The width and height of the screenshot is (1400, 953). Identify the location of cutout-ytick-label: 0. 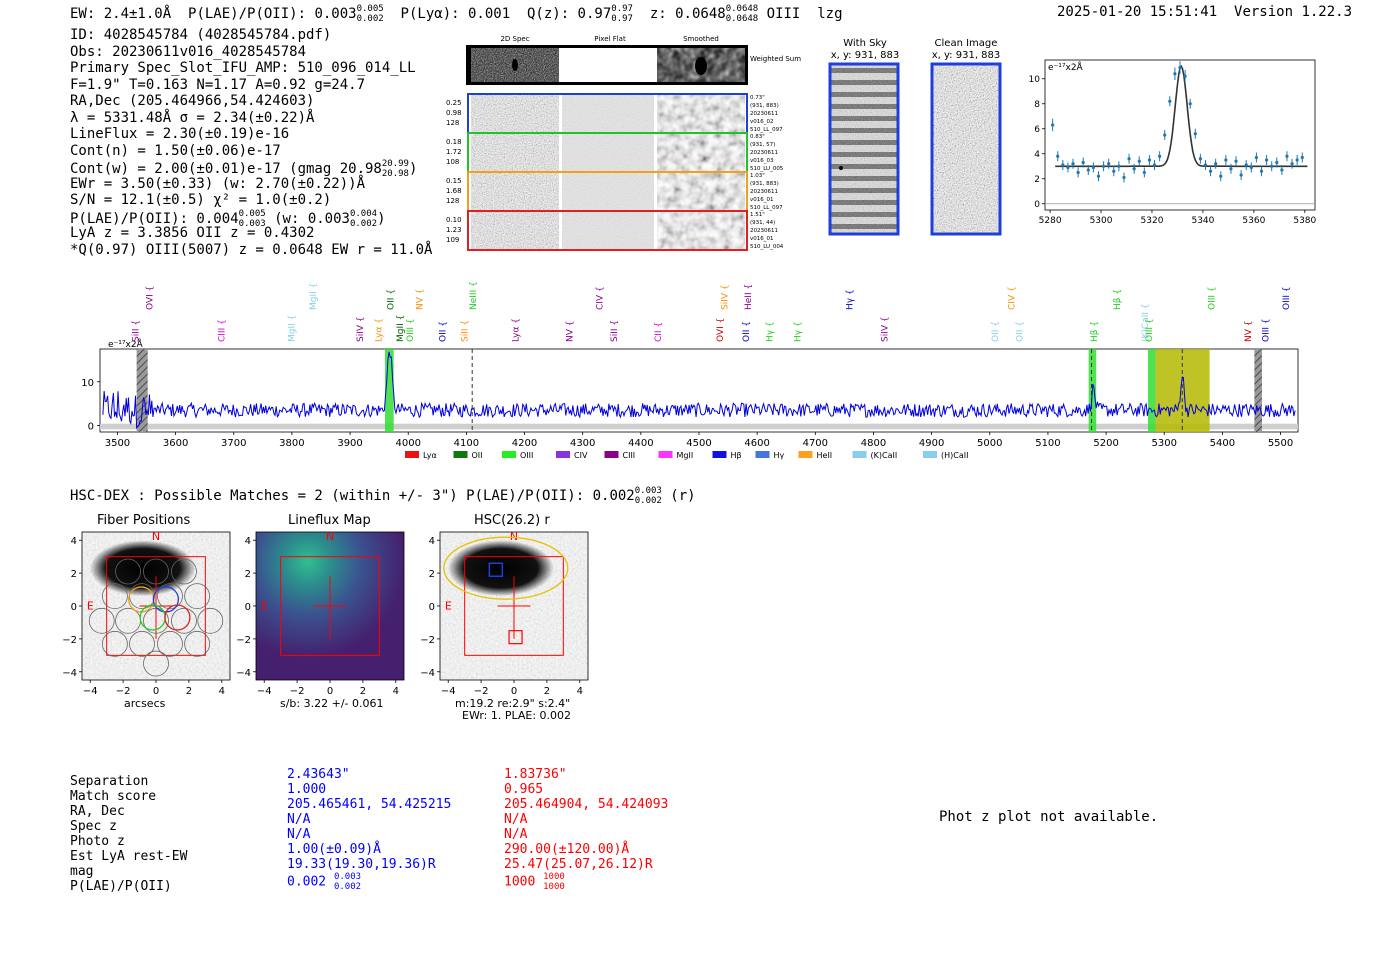
(432, 607).